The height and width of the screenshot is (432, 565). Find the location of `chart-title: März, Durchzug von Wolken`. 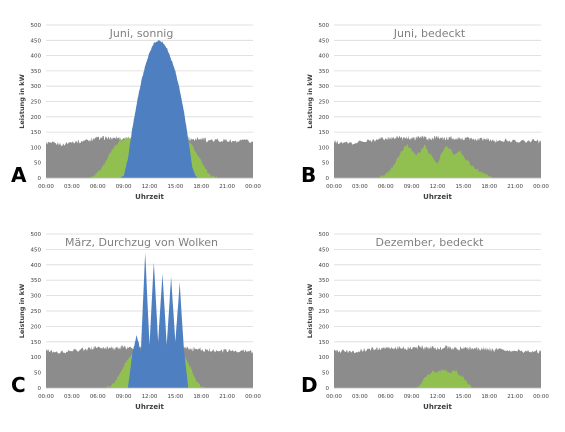

chart-title: März, Durchzug von Wolken is located at coordinates (141, 242).